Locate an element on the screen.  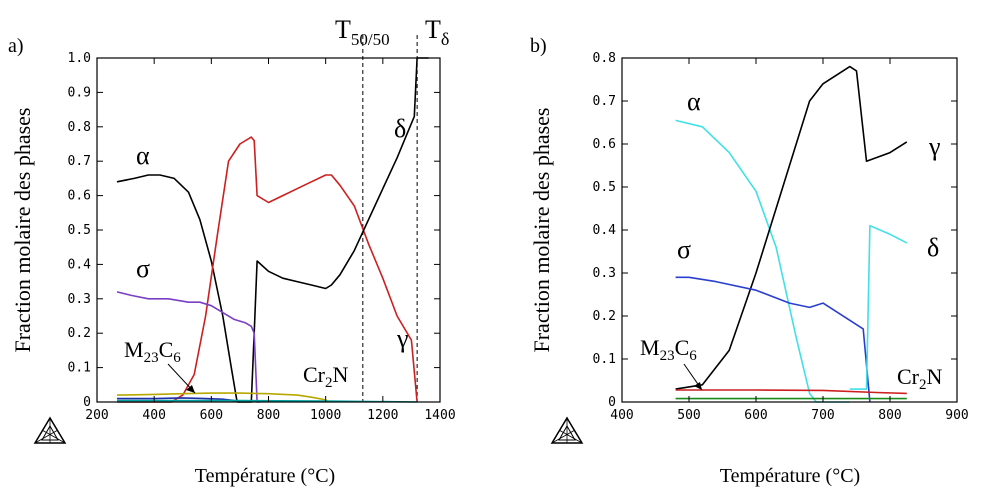
label-cr2n-b: Cr2N is located at coordinates (920, 378).